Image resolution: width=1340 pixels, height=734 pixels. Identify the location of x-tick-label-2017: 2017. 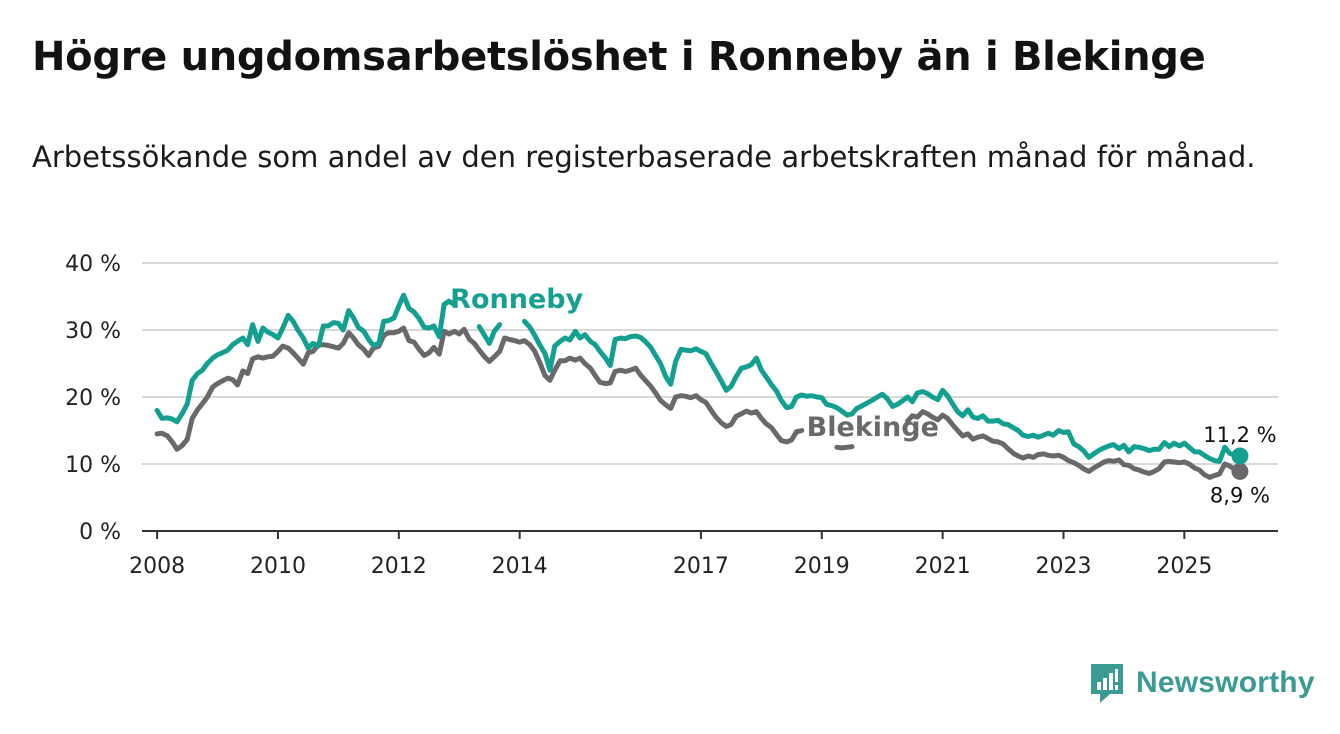
(701, 566).